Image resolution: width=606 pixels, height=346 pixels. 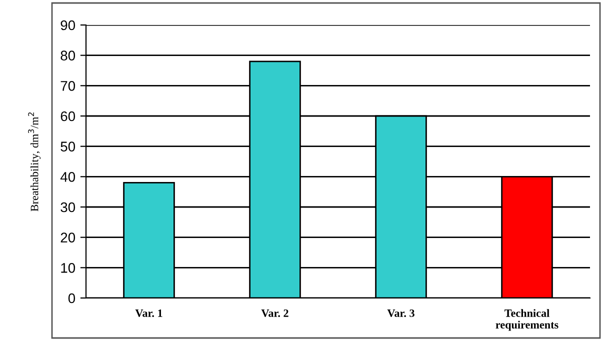 What do you see at coordinates (68, 177) in the screenshot?
I see `y-tick-label: 40` at bounding box center [68, 177].